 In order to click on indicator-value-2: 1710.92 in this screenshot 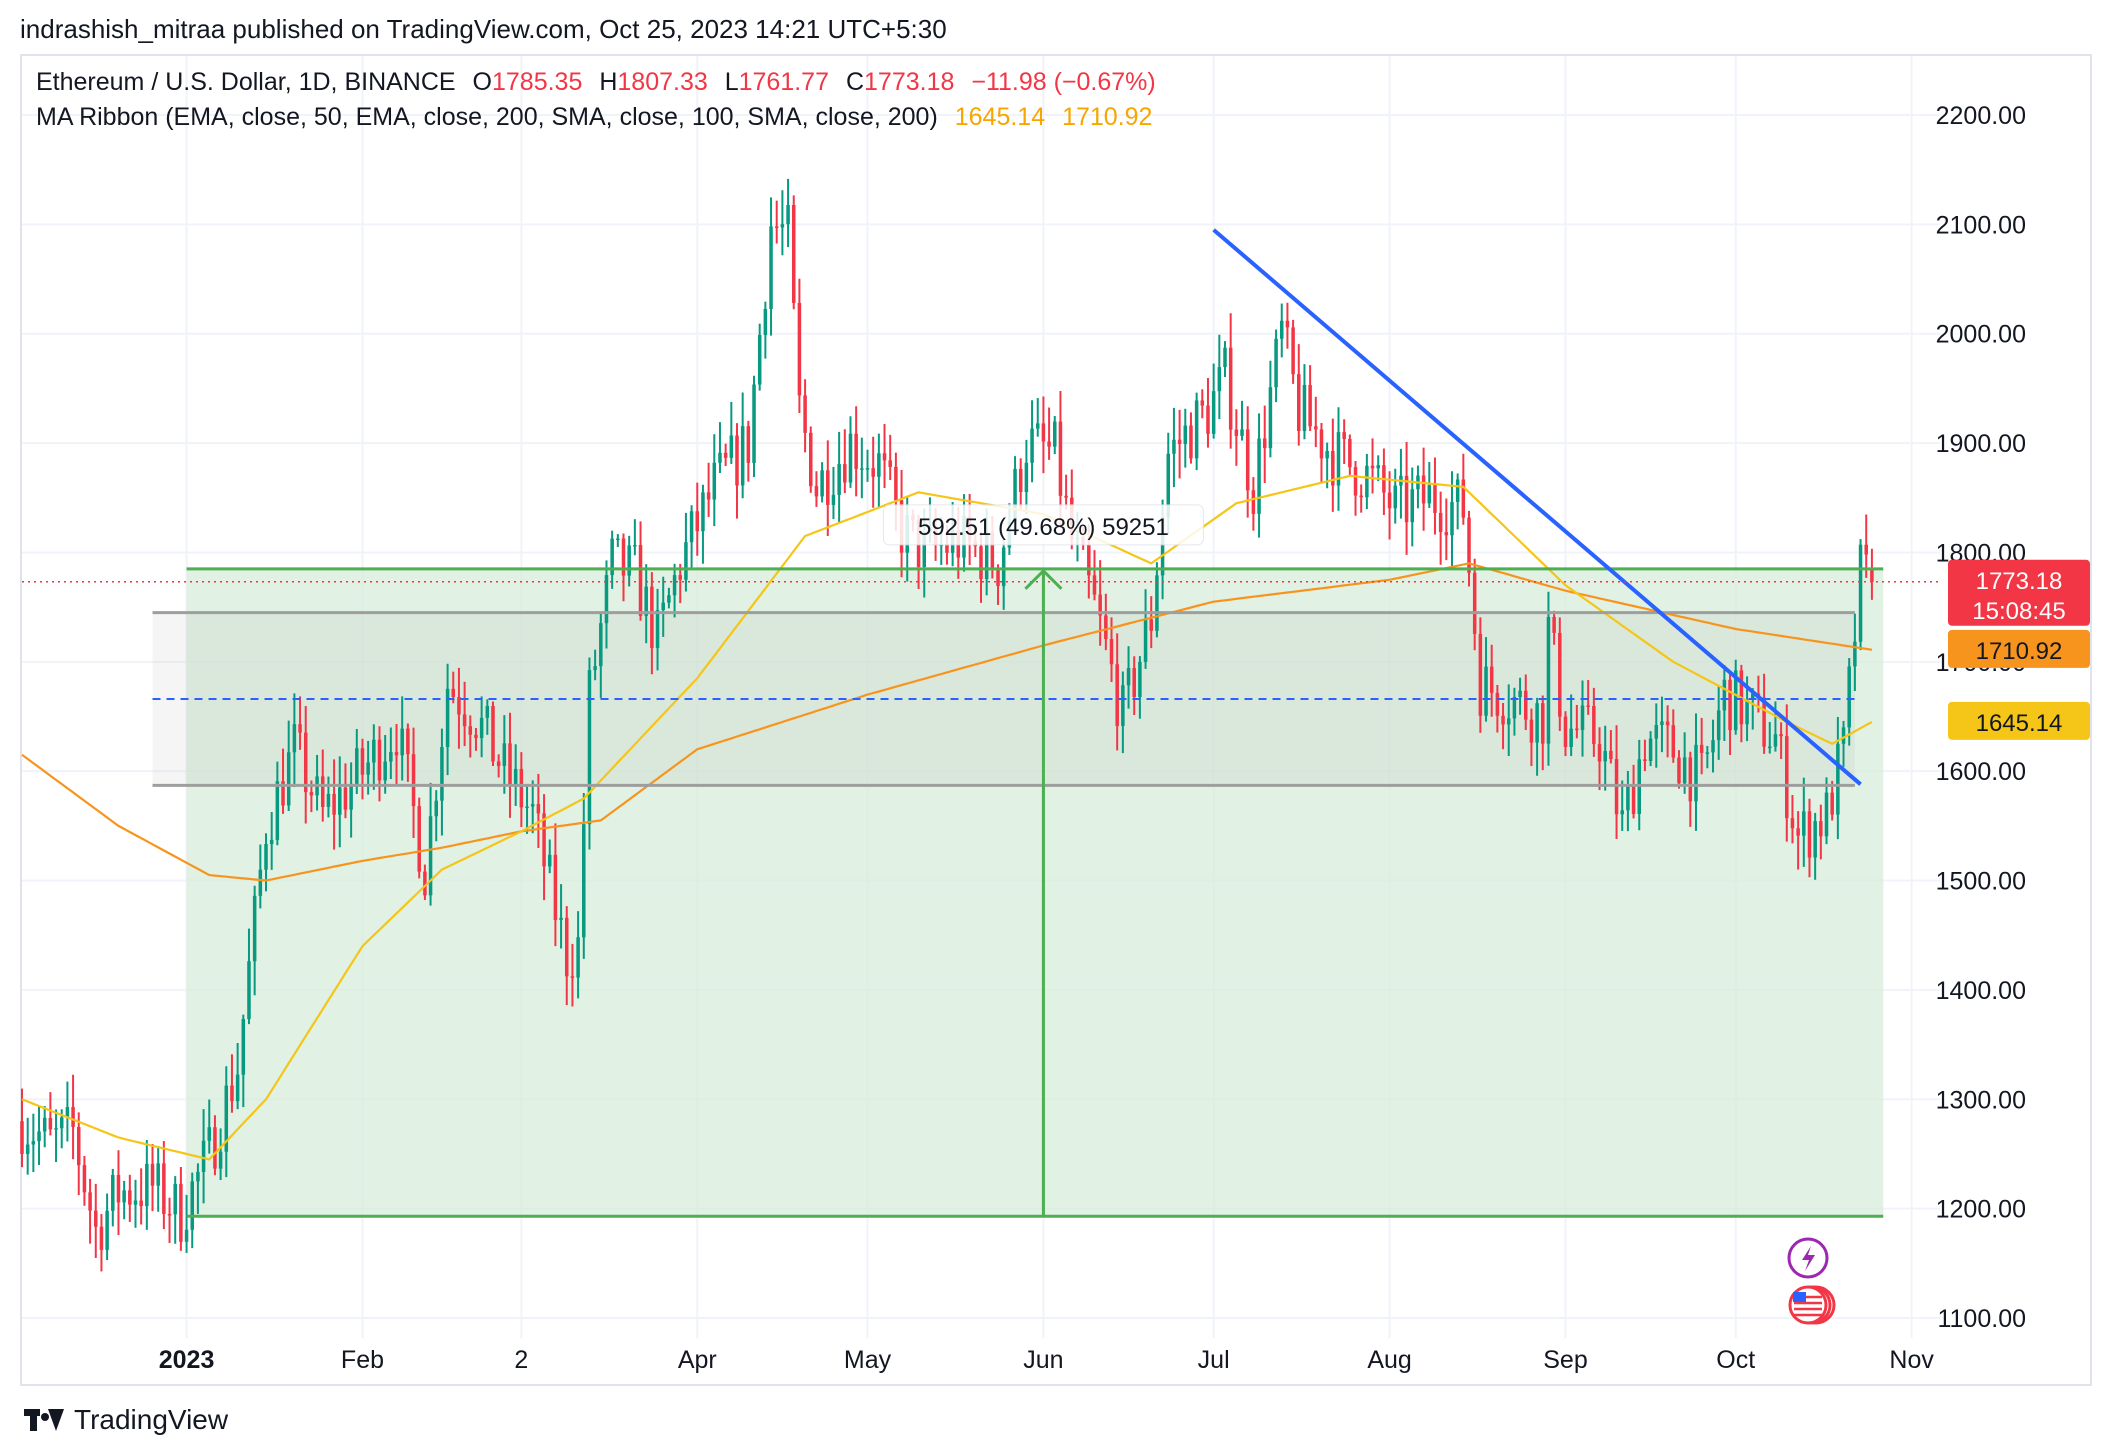, I will do `click(1107, 117)`.